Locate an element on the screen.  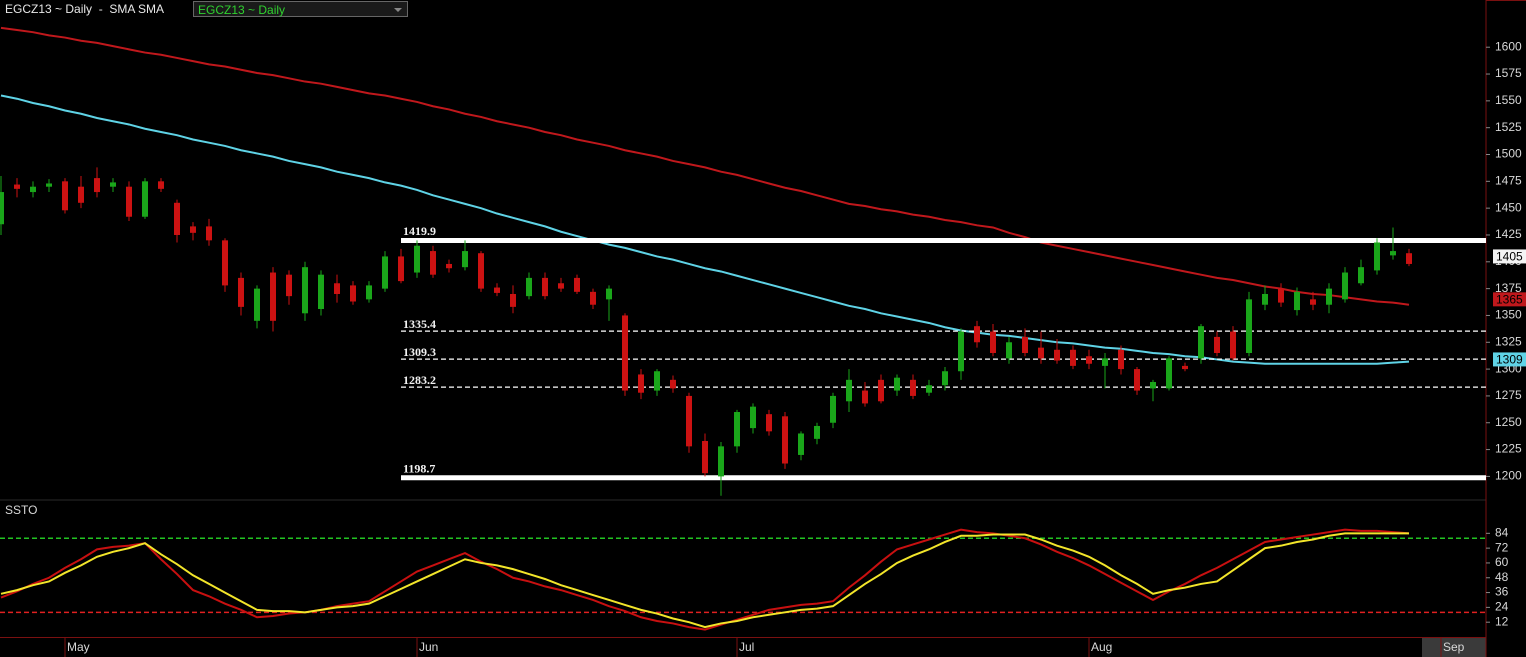
y-tick-label: 48 is located at coordinates (1502, 577).